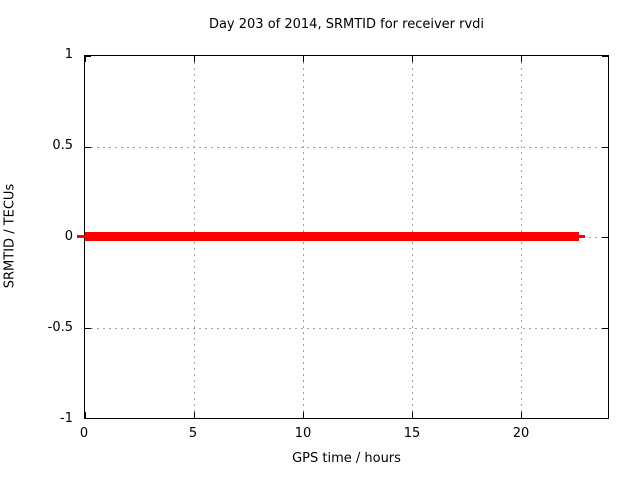 The height and width of the screenshot is (480, 640). I want to click on tick-mark-left-y1, so click(88, 56).